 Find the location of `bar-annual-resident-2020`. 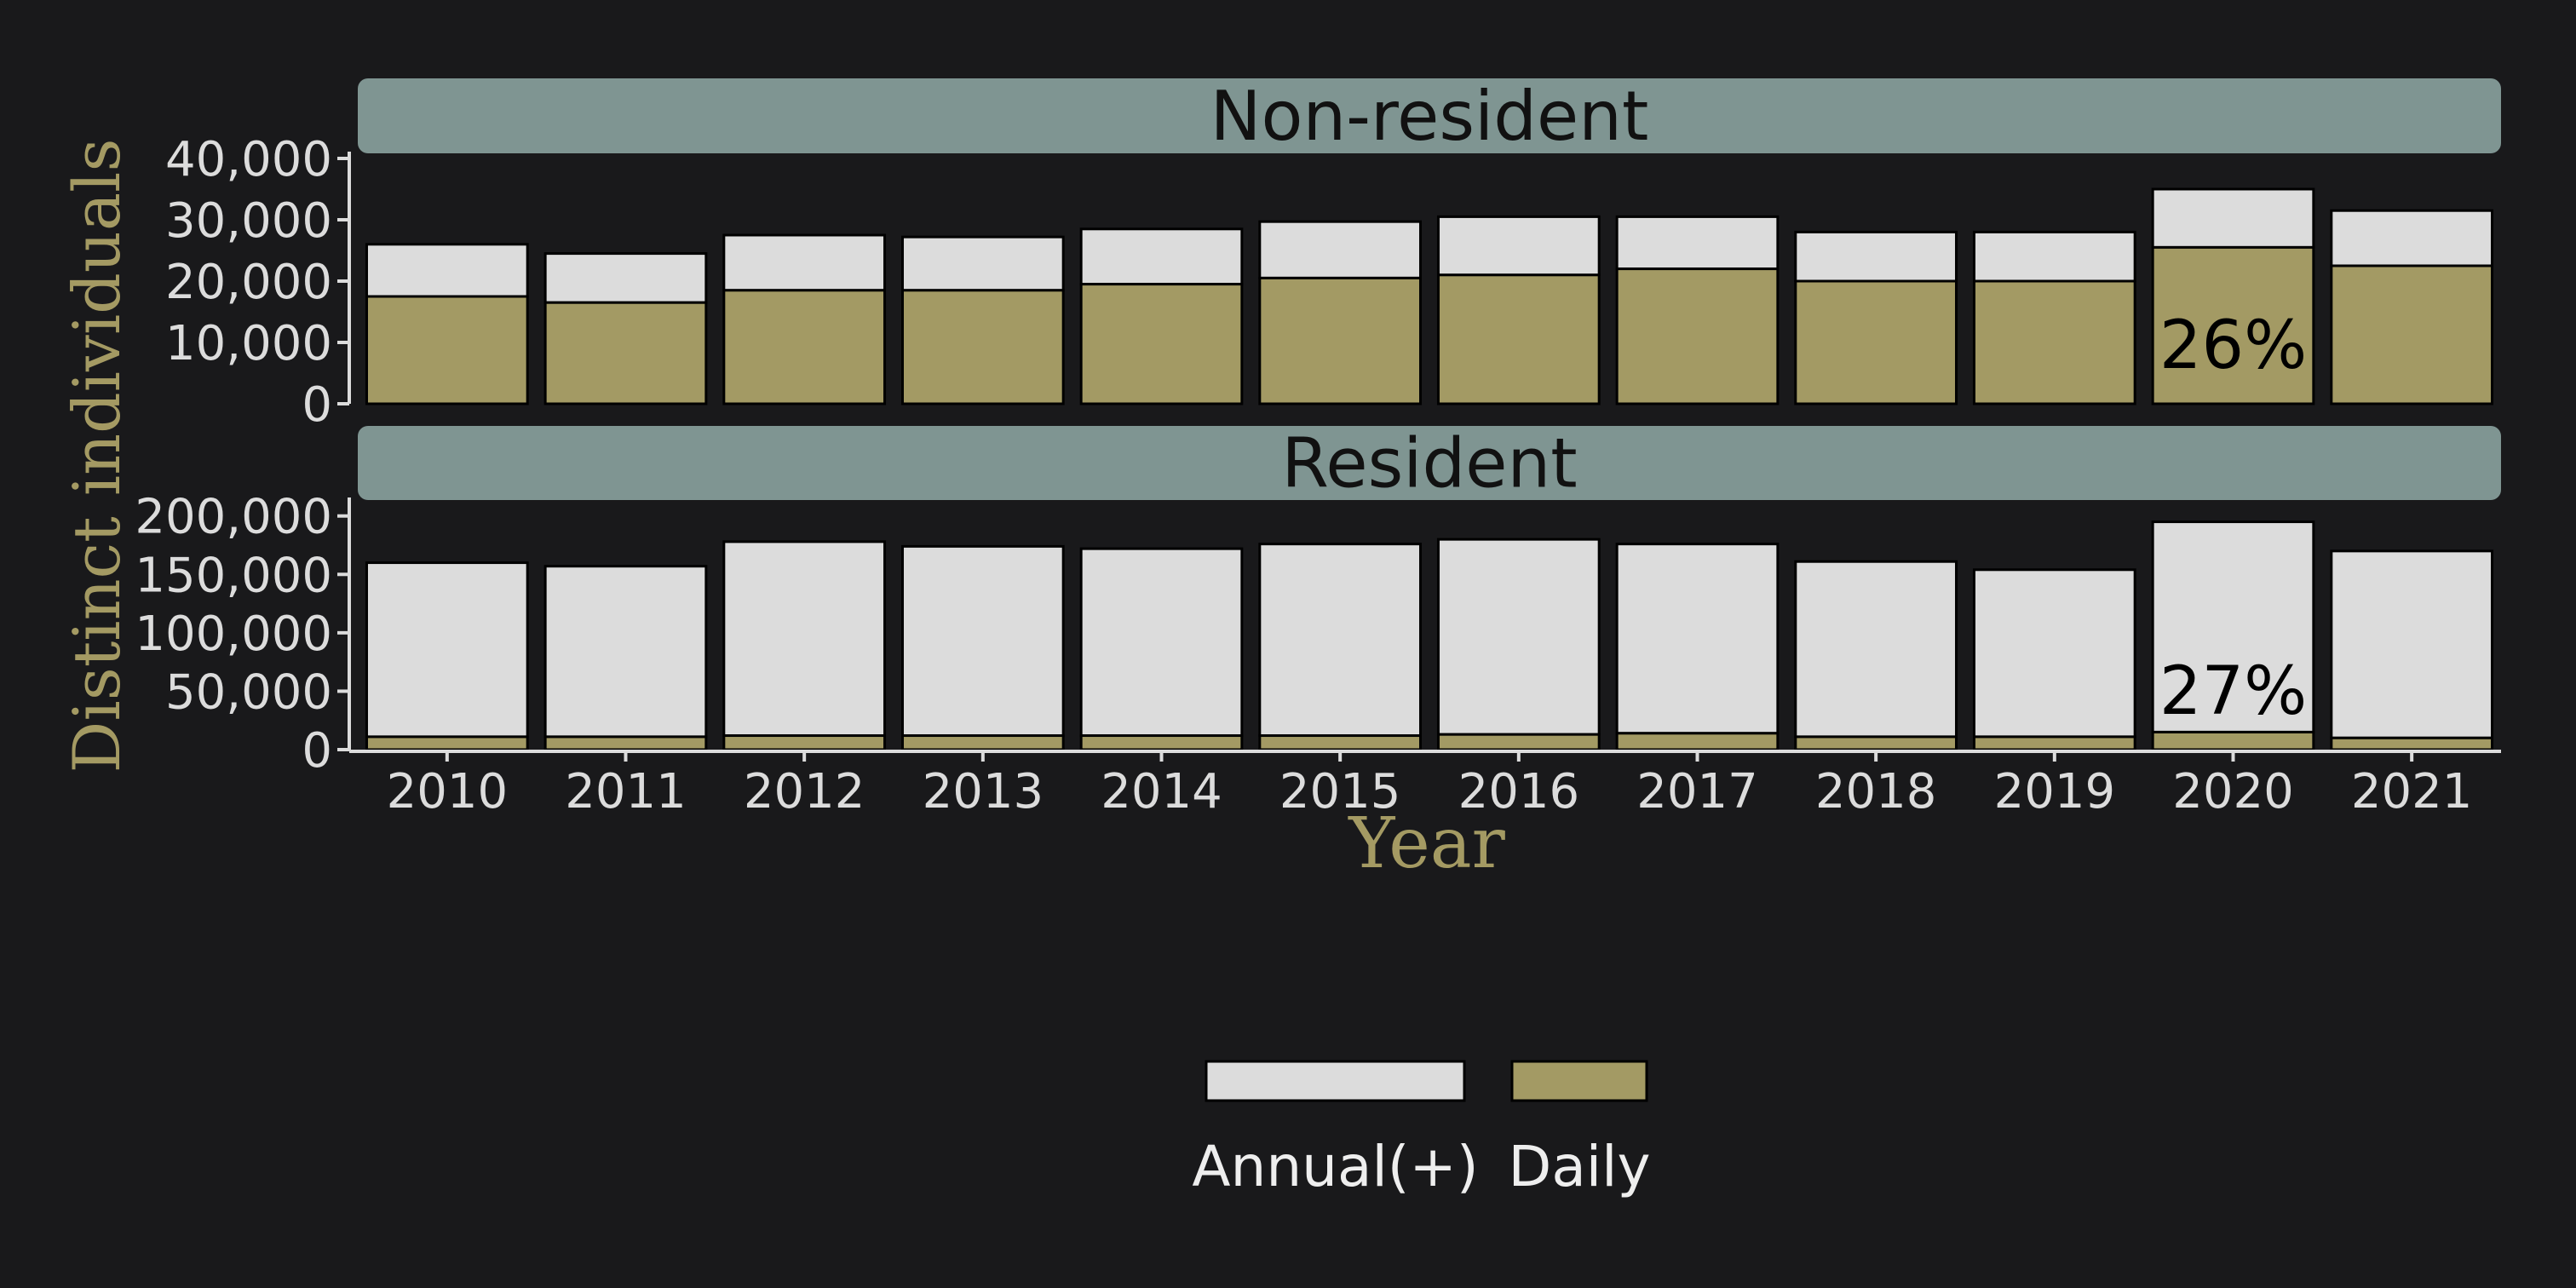

bar-annual-resident-2020 is located at coordinates (2233, 626).